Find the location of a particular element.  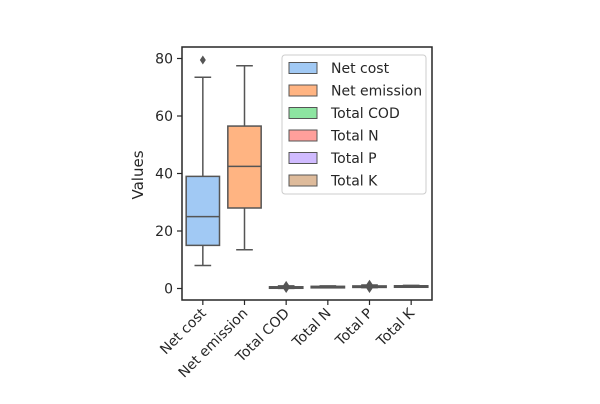

box-body is located at coordinates (203, 211).